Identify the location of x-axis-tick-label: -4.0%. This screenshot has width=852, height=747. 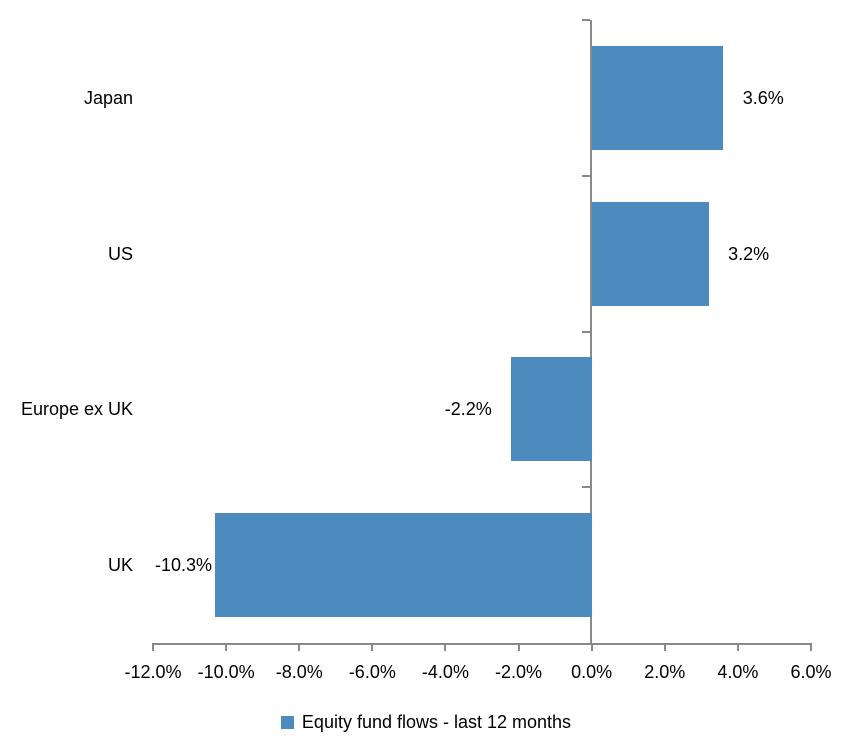
(445, 672).